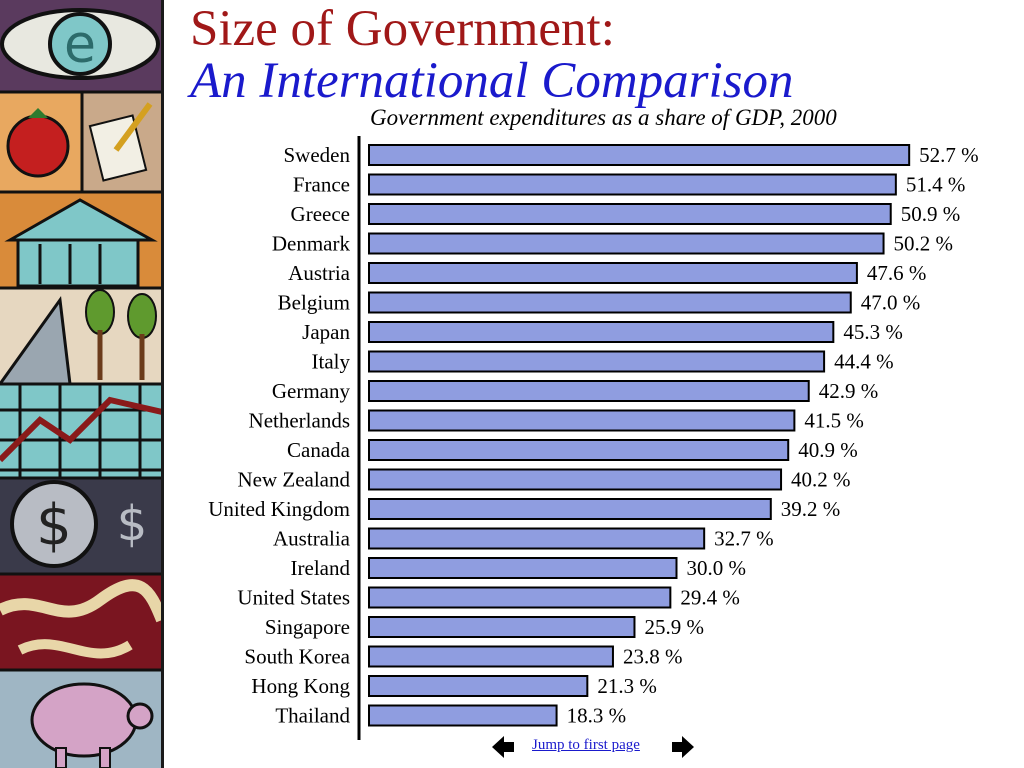 The height and width of the screenshot is (768, 1024). What do you see at coordinates (864, 362) in the screenshot?
I see `value-label: 44.4 %` at bounding box center [864, 362].